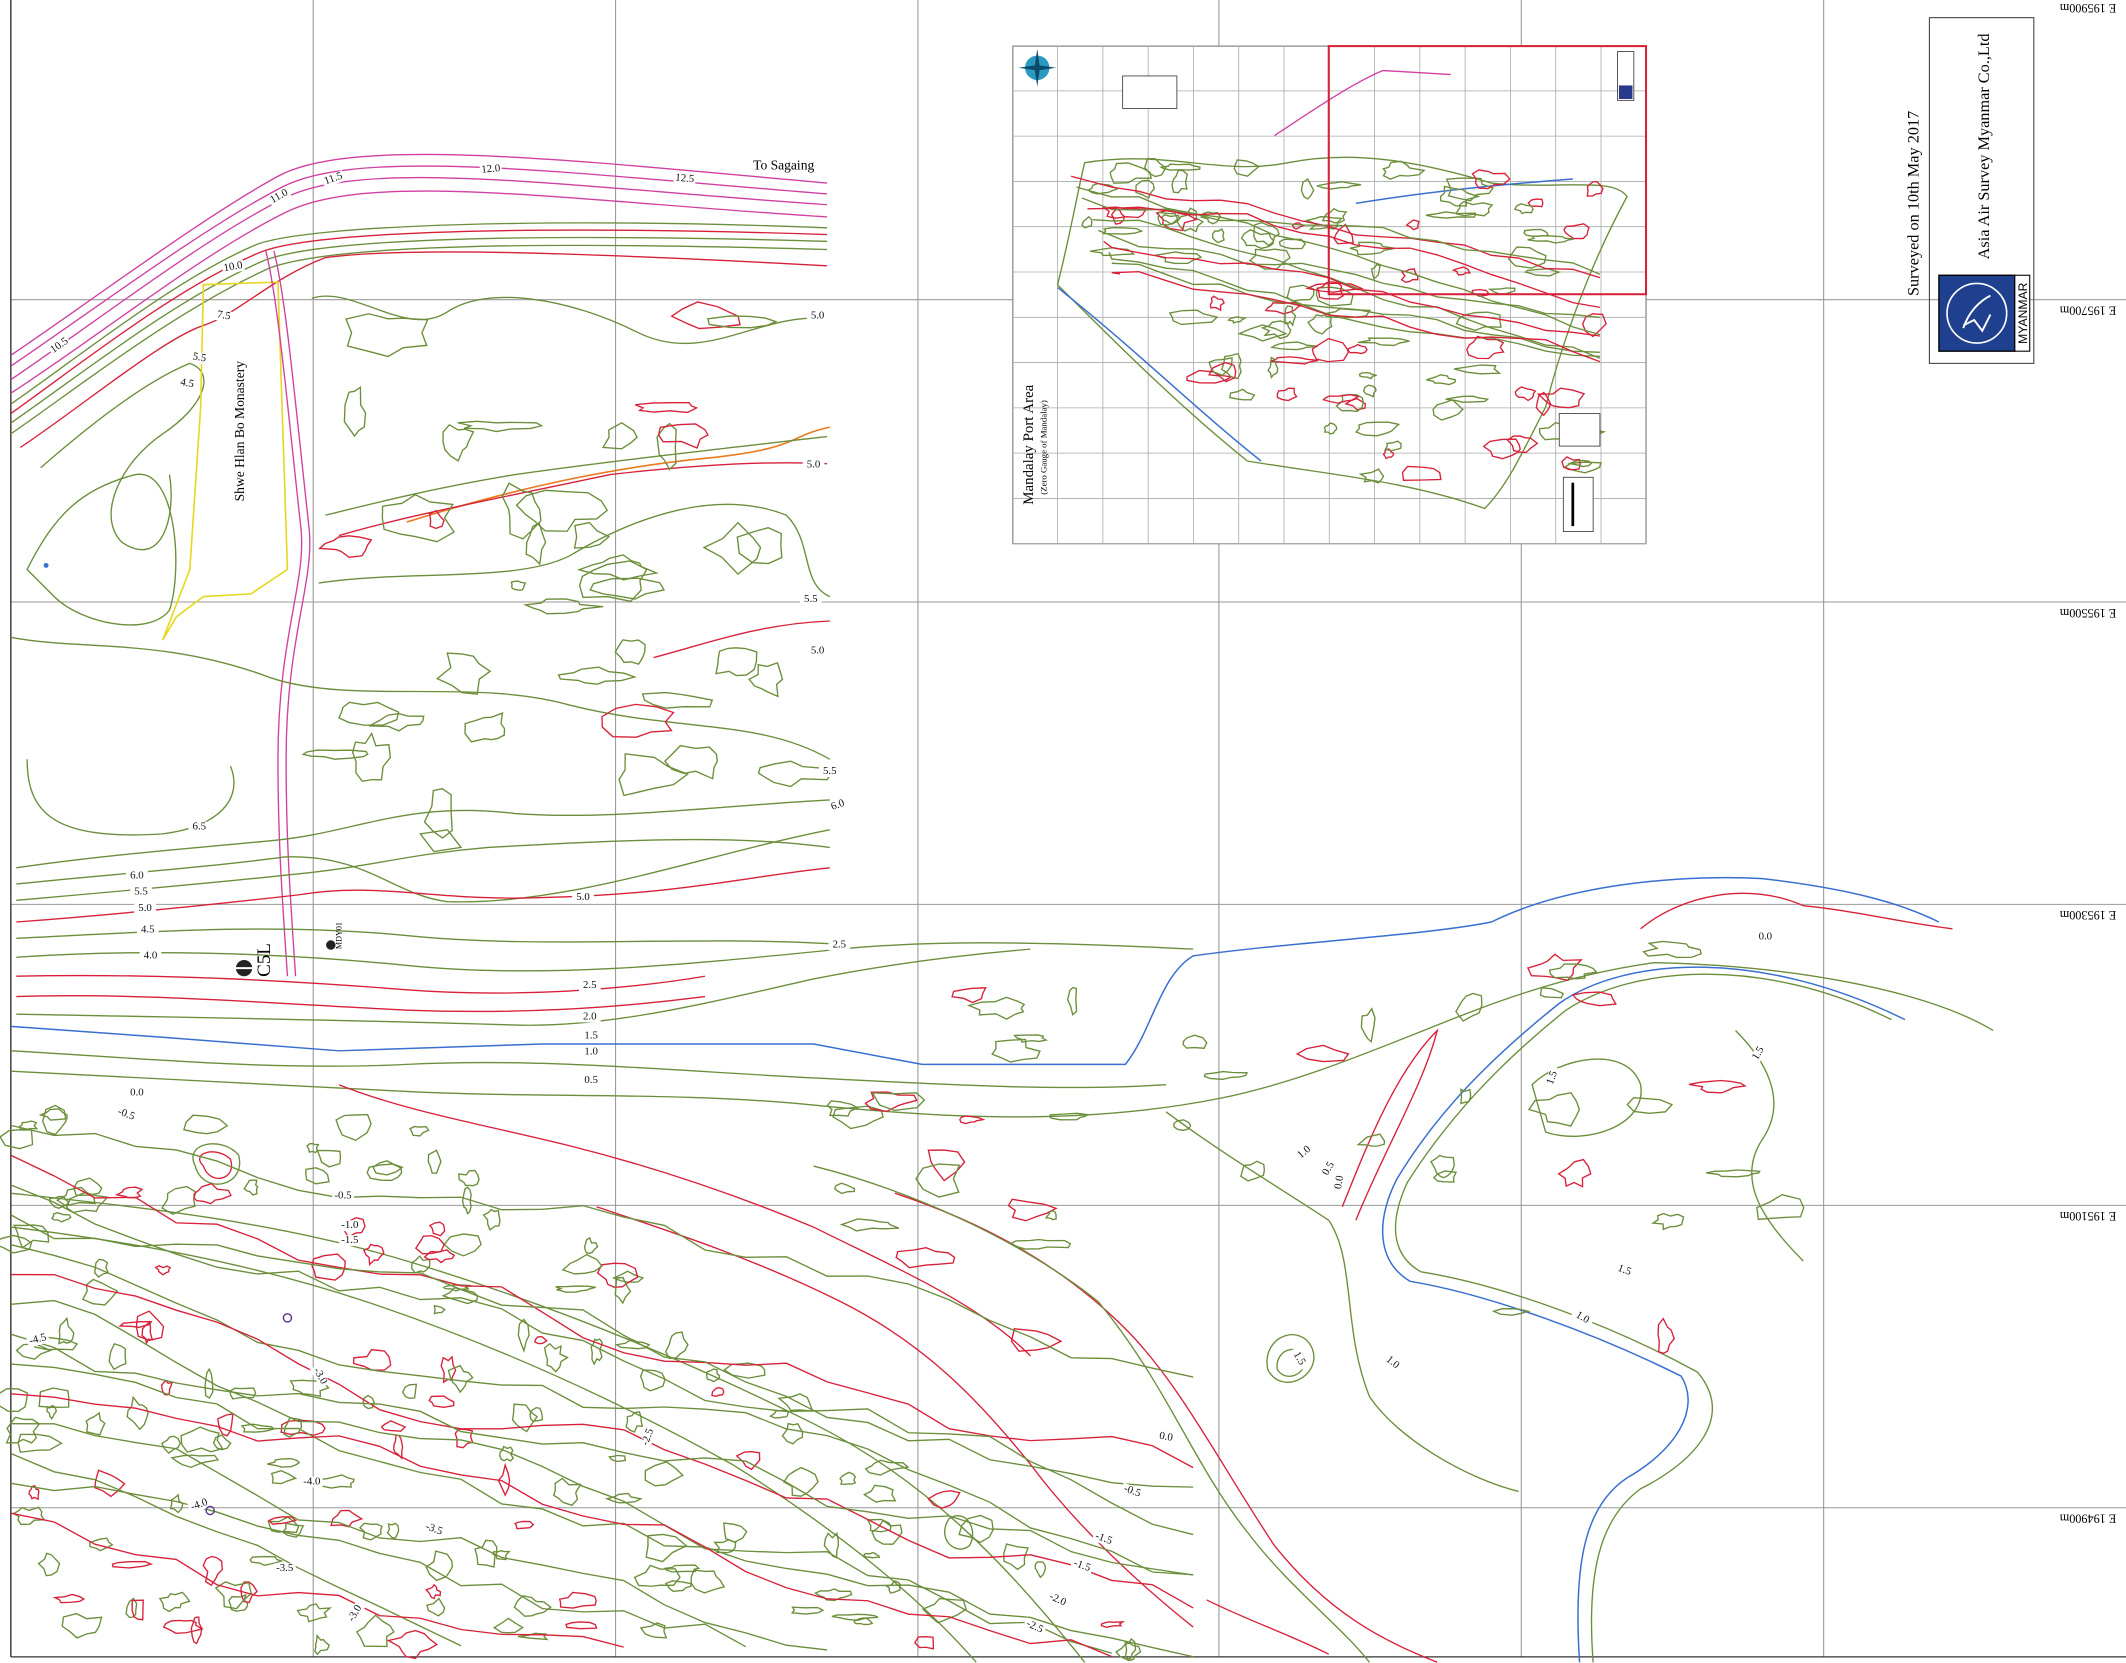 Image resolution: width=2126 pixels, height=1663 pixels. Describe the element at coordinates (1977, 313) in the screenshot. I see `company-logo` at that location.